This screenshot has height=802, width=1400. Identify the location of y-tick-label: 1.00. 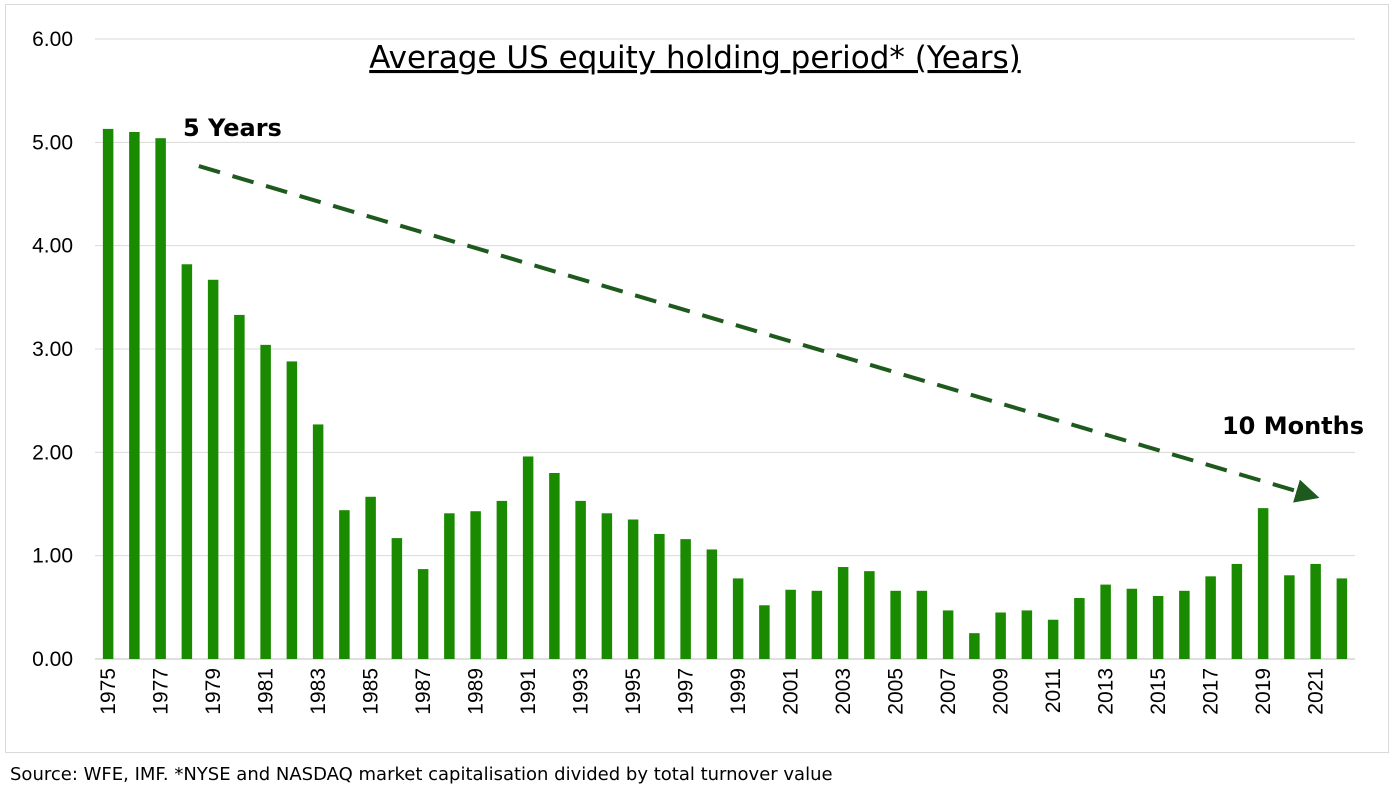
(52, 556).